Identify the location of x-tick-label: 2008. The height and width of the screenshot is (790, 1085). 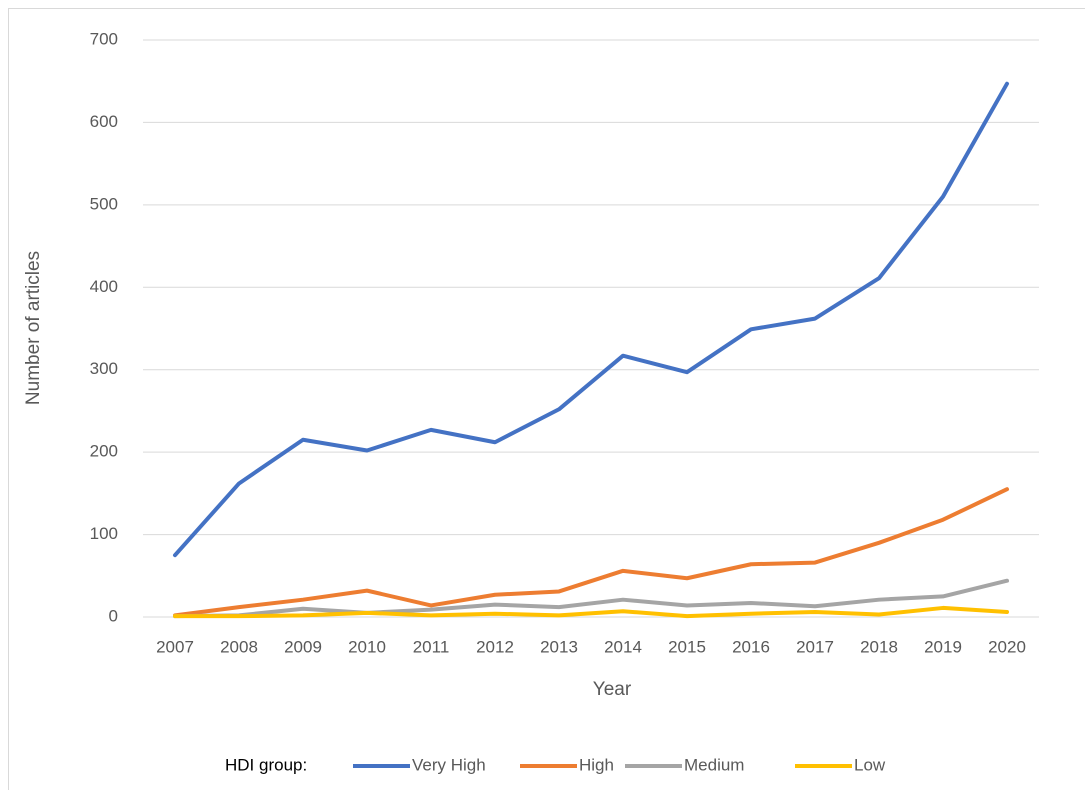
(239, 646).